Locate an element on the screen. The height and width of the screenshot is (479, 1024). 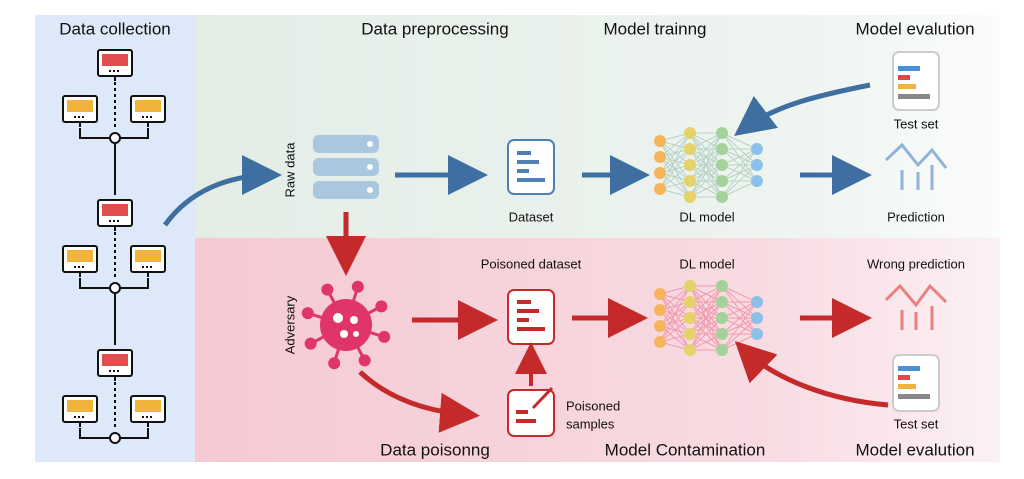
node-label: Raw data is located at coordinates (289, 170).